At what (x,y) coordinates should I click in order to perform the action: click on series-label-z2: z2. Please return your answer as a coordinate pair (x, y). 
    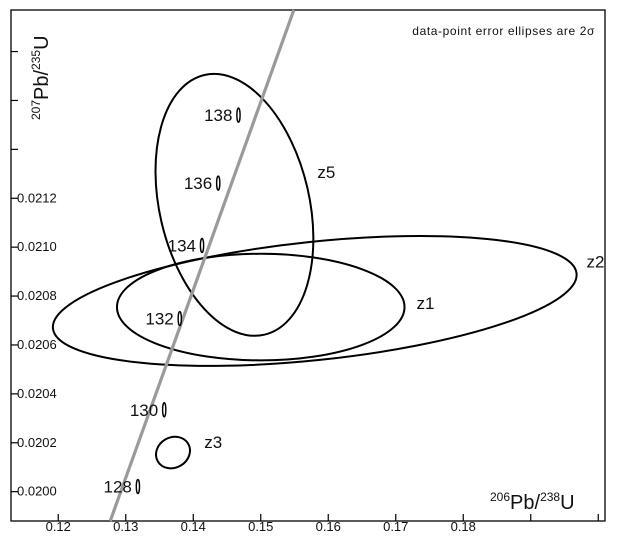
    Looking at the image, I should click on (596, 261).